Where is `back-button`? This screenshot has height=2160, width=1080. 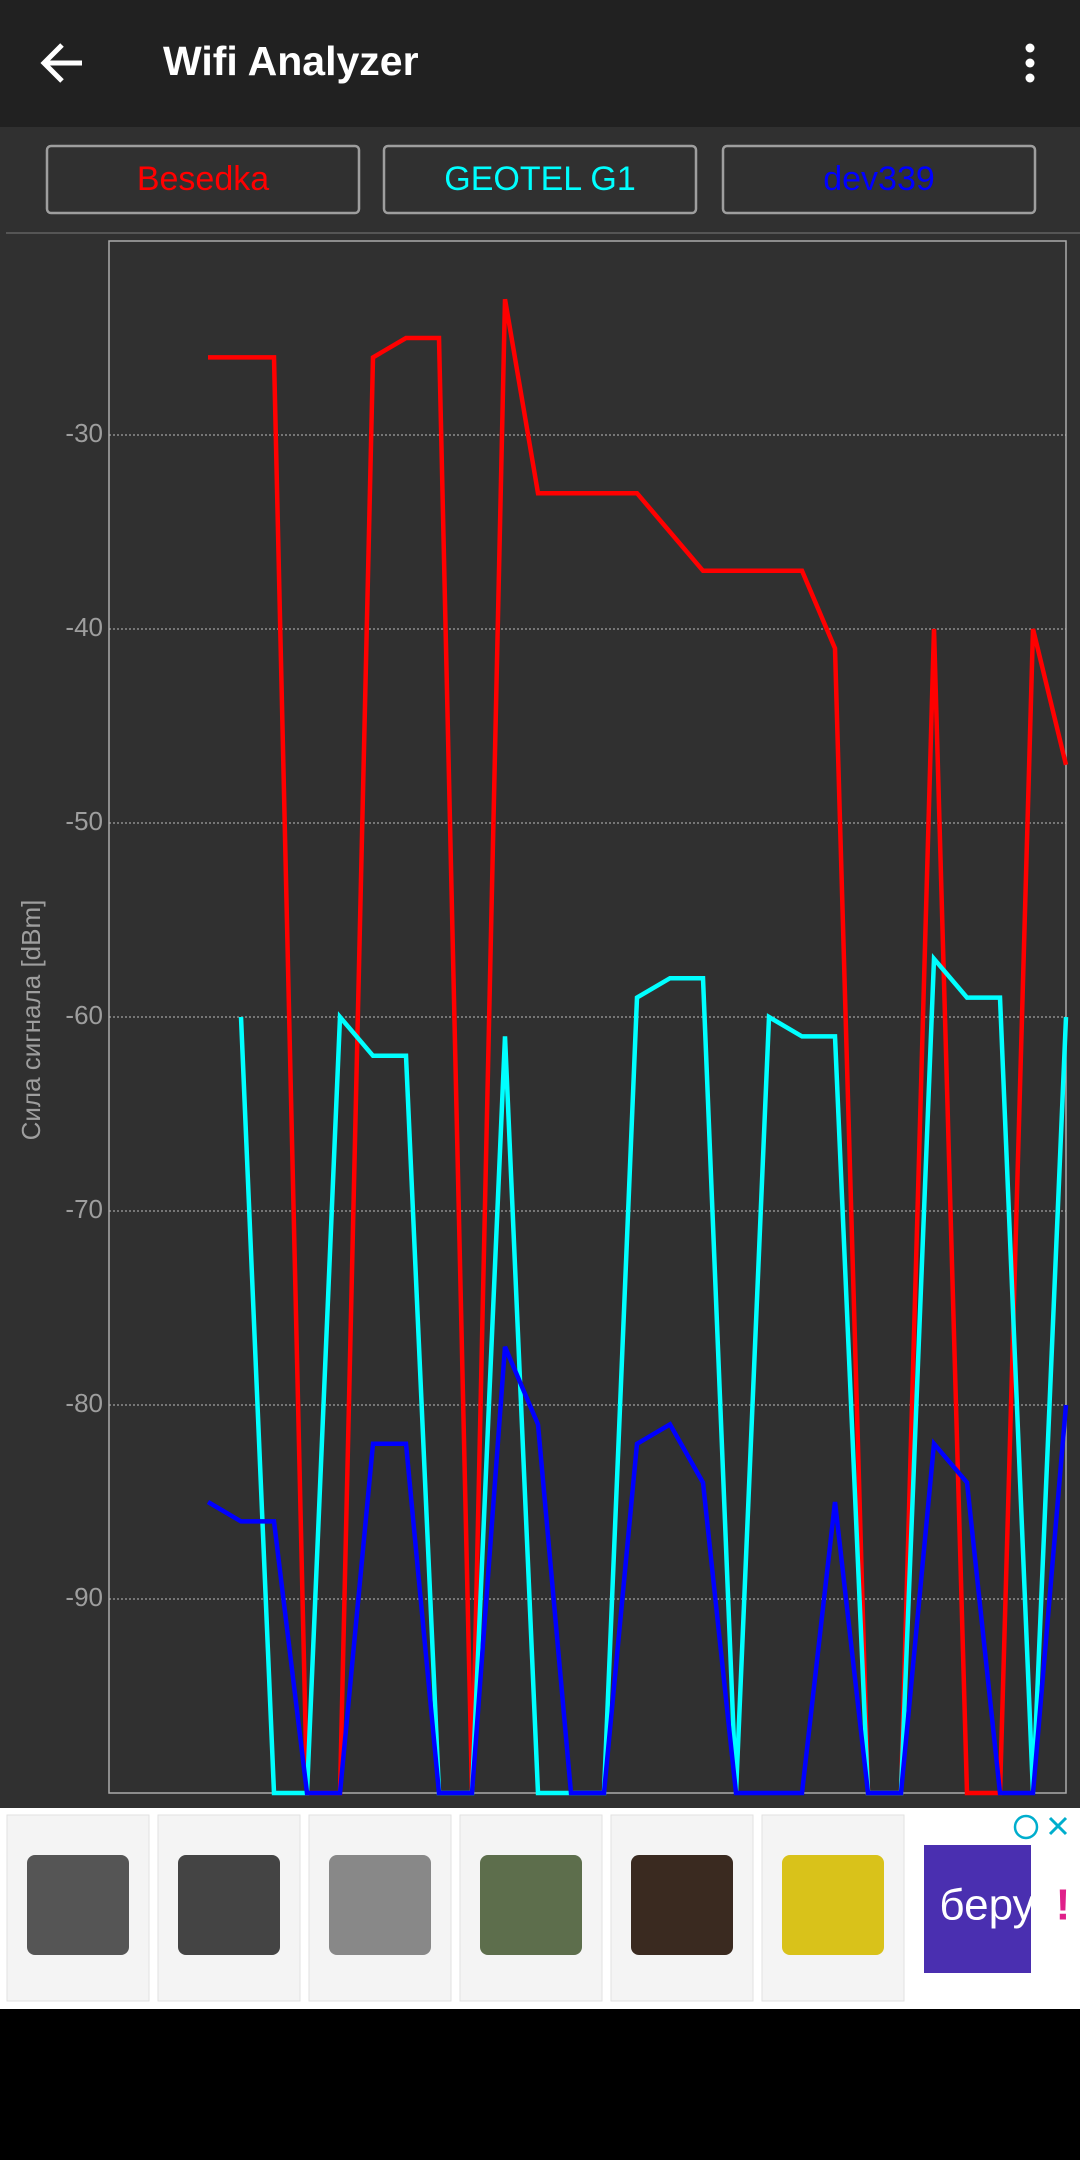 back-button is located at coordinates (61, 63).